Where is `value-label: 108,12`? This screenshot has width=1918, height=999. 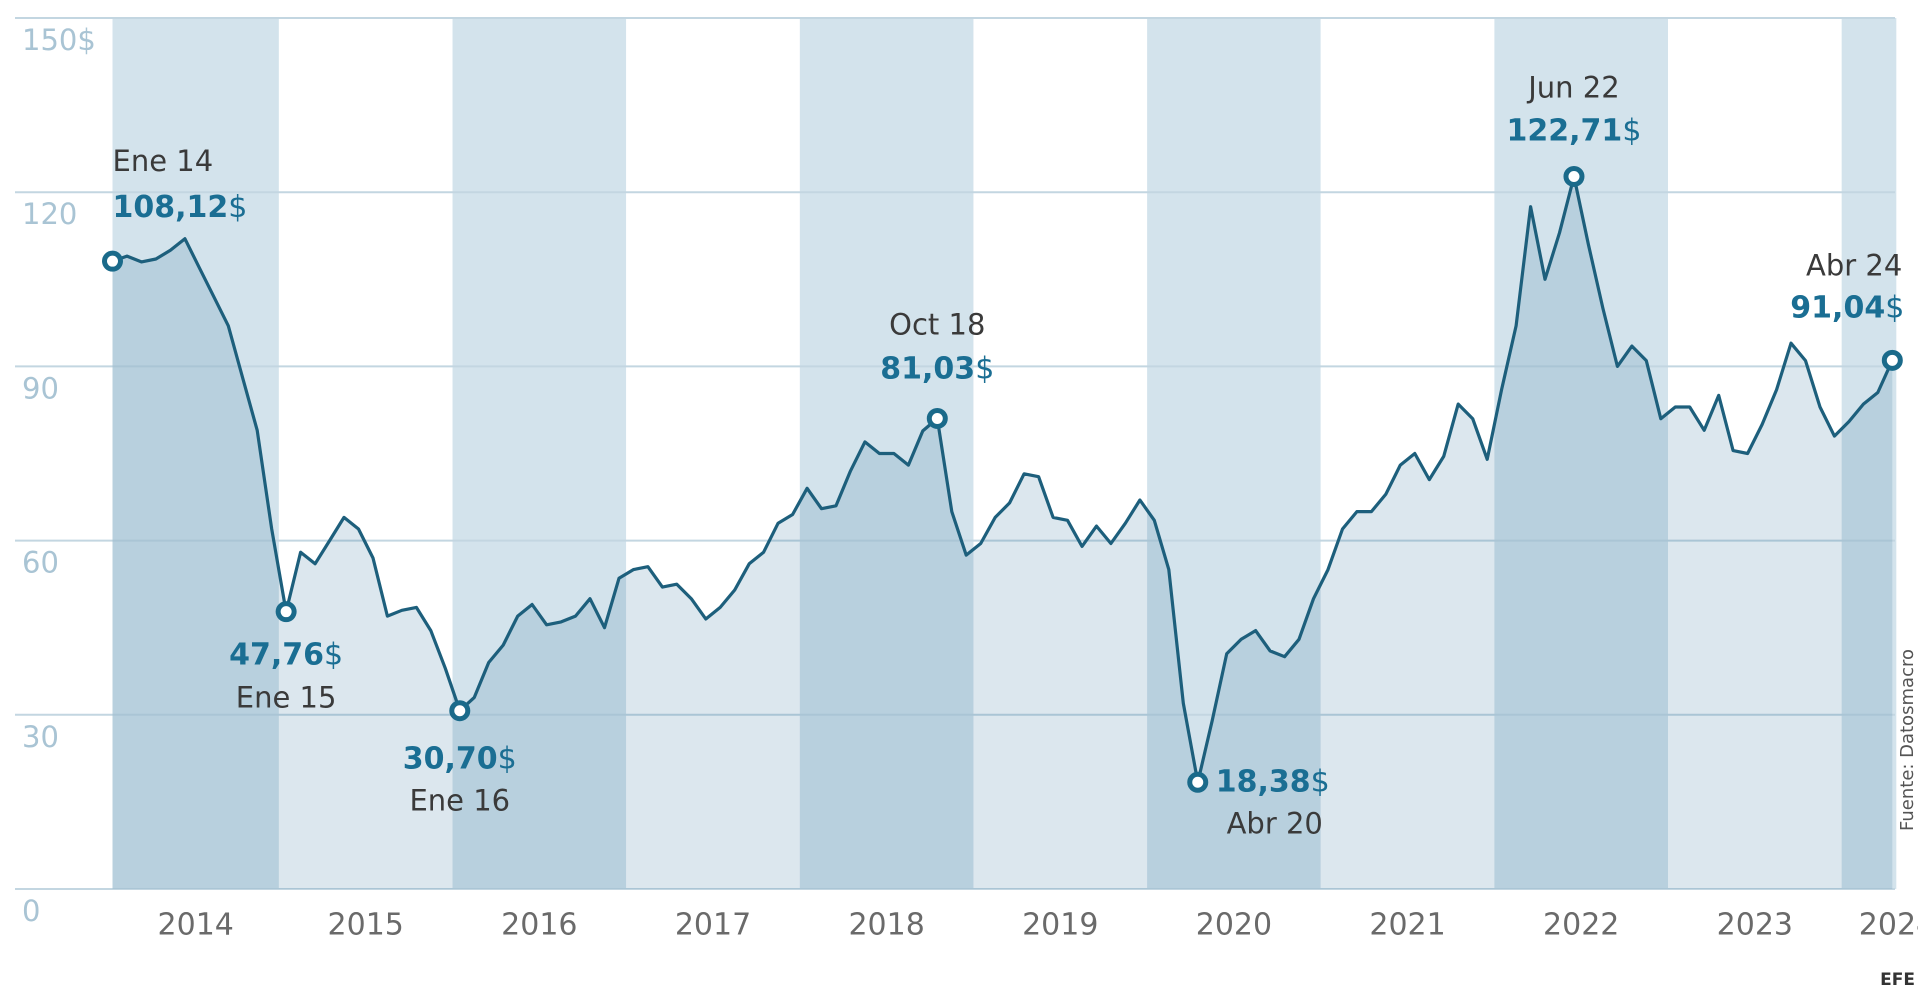 value-label: 108,12 is located at coordinates (171, 207).